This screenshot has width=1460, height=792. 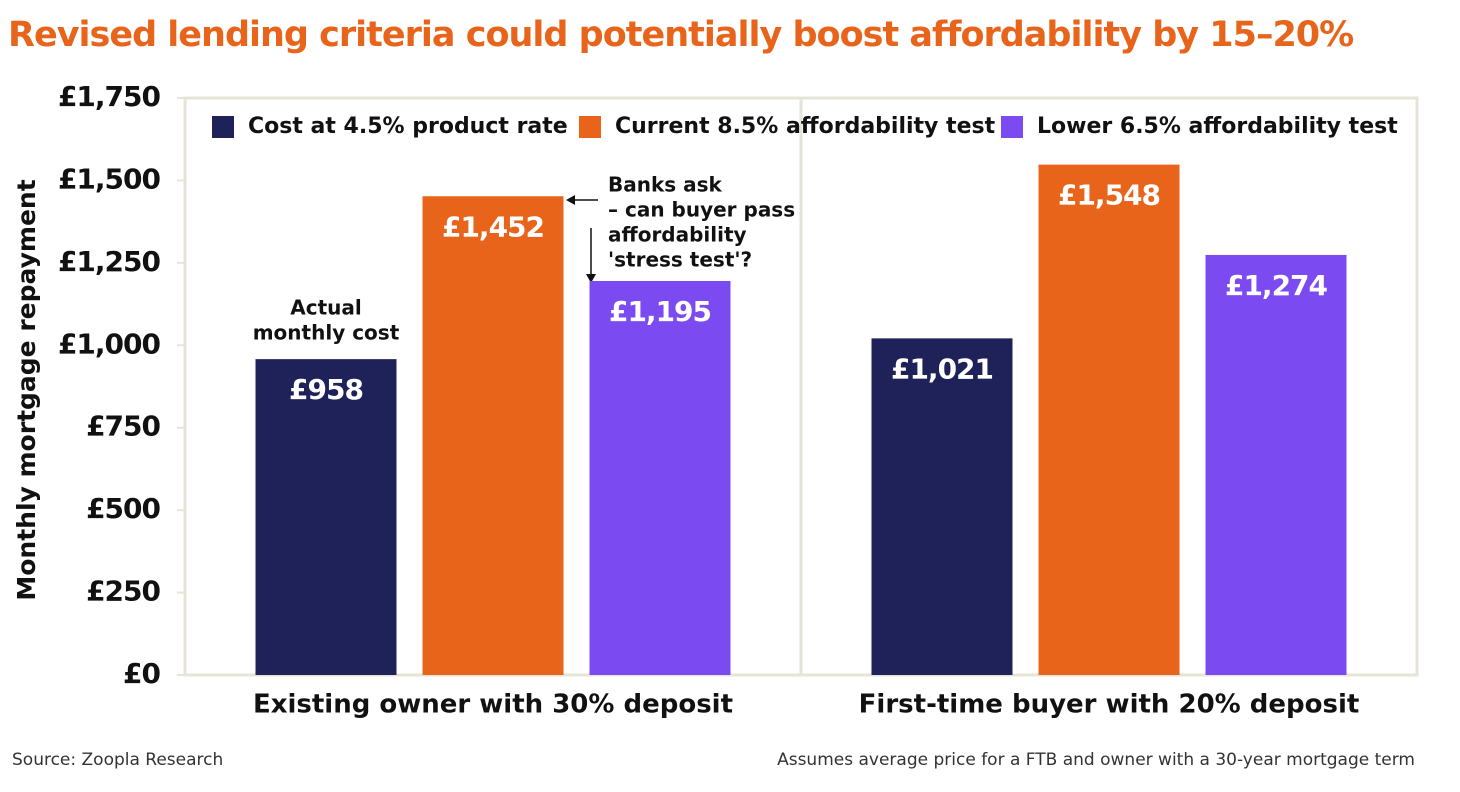 I want to click on value-label: £1,021, so click(x=942, y=368).